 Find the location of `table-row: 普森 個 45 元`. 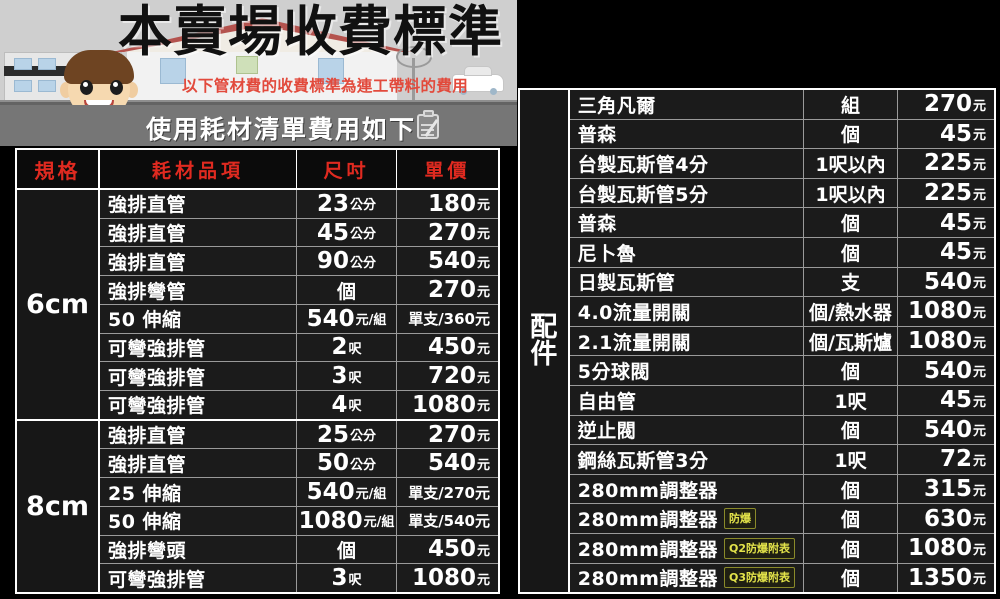

table-row: 普森 個 45 元 is located at coordinates (781, 223).